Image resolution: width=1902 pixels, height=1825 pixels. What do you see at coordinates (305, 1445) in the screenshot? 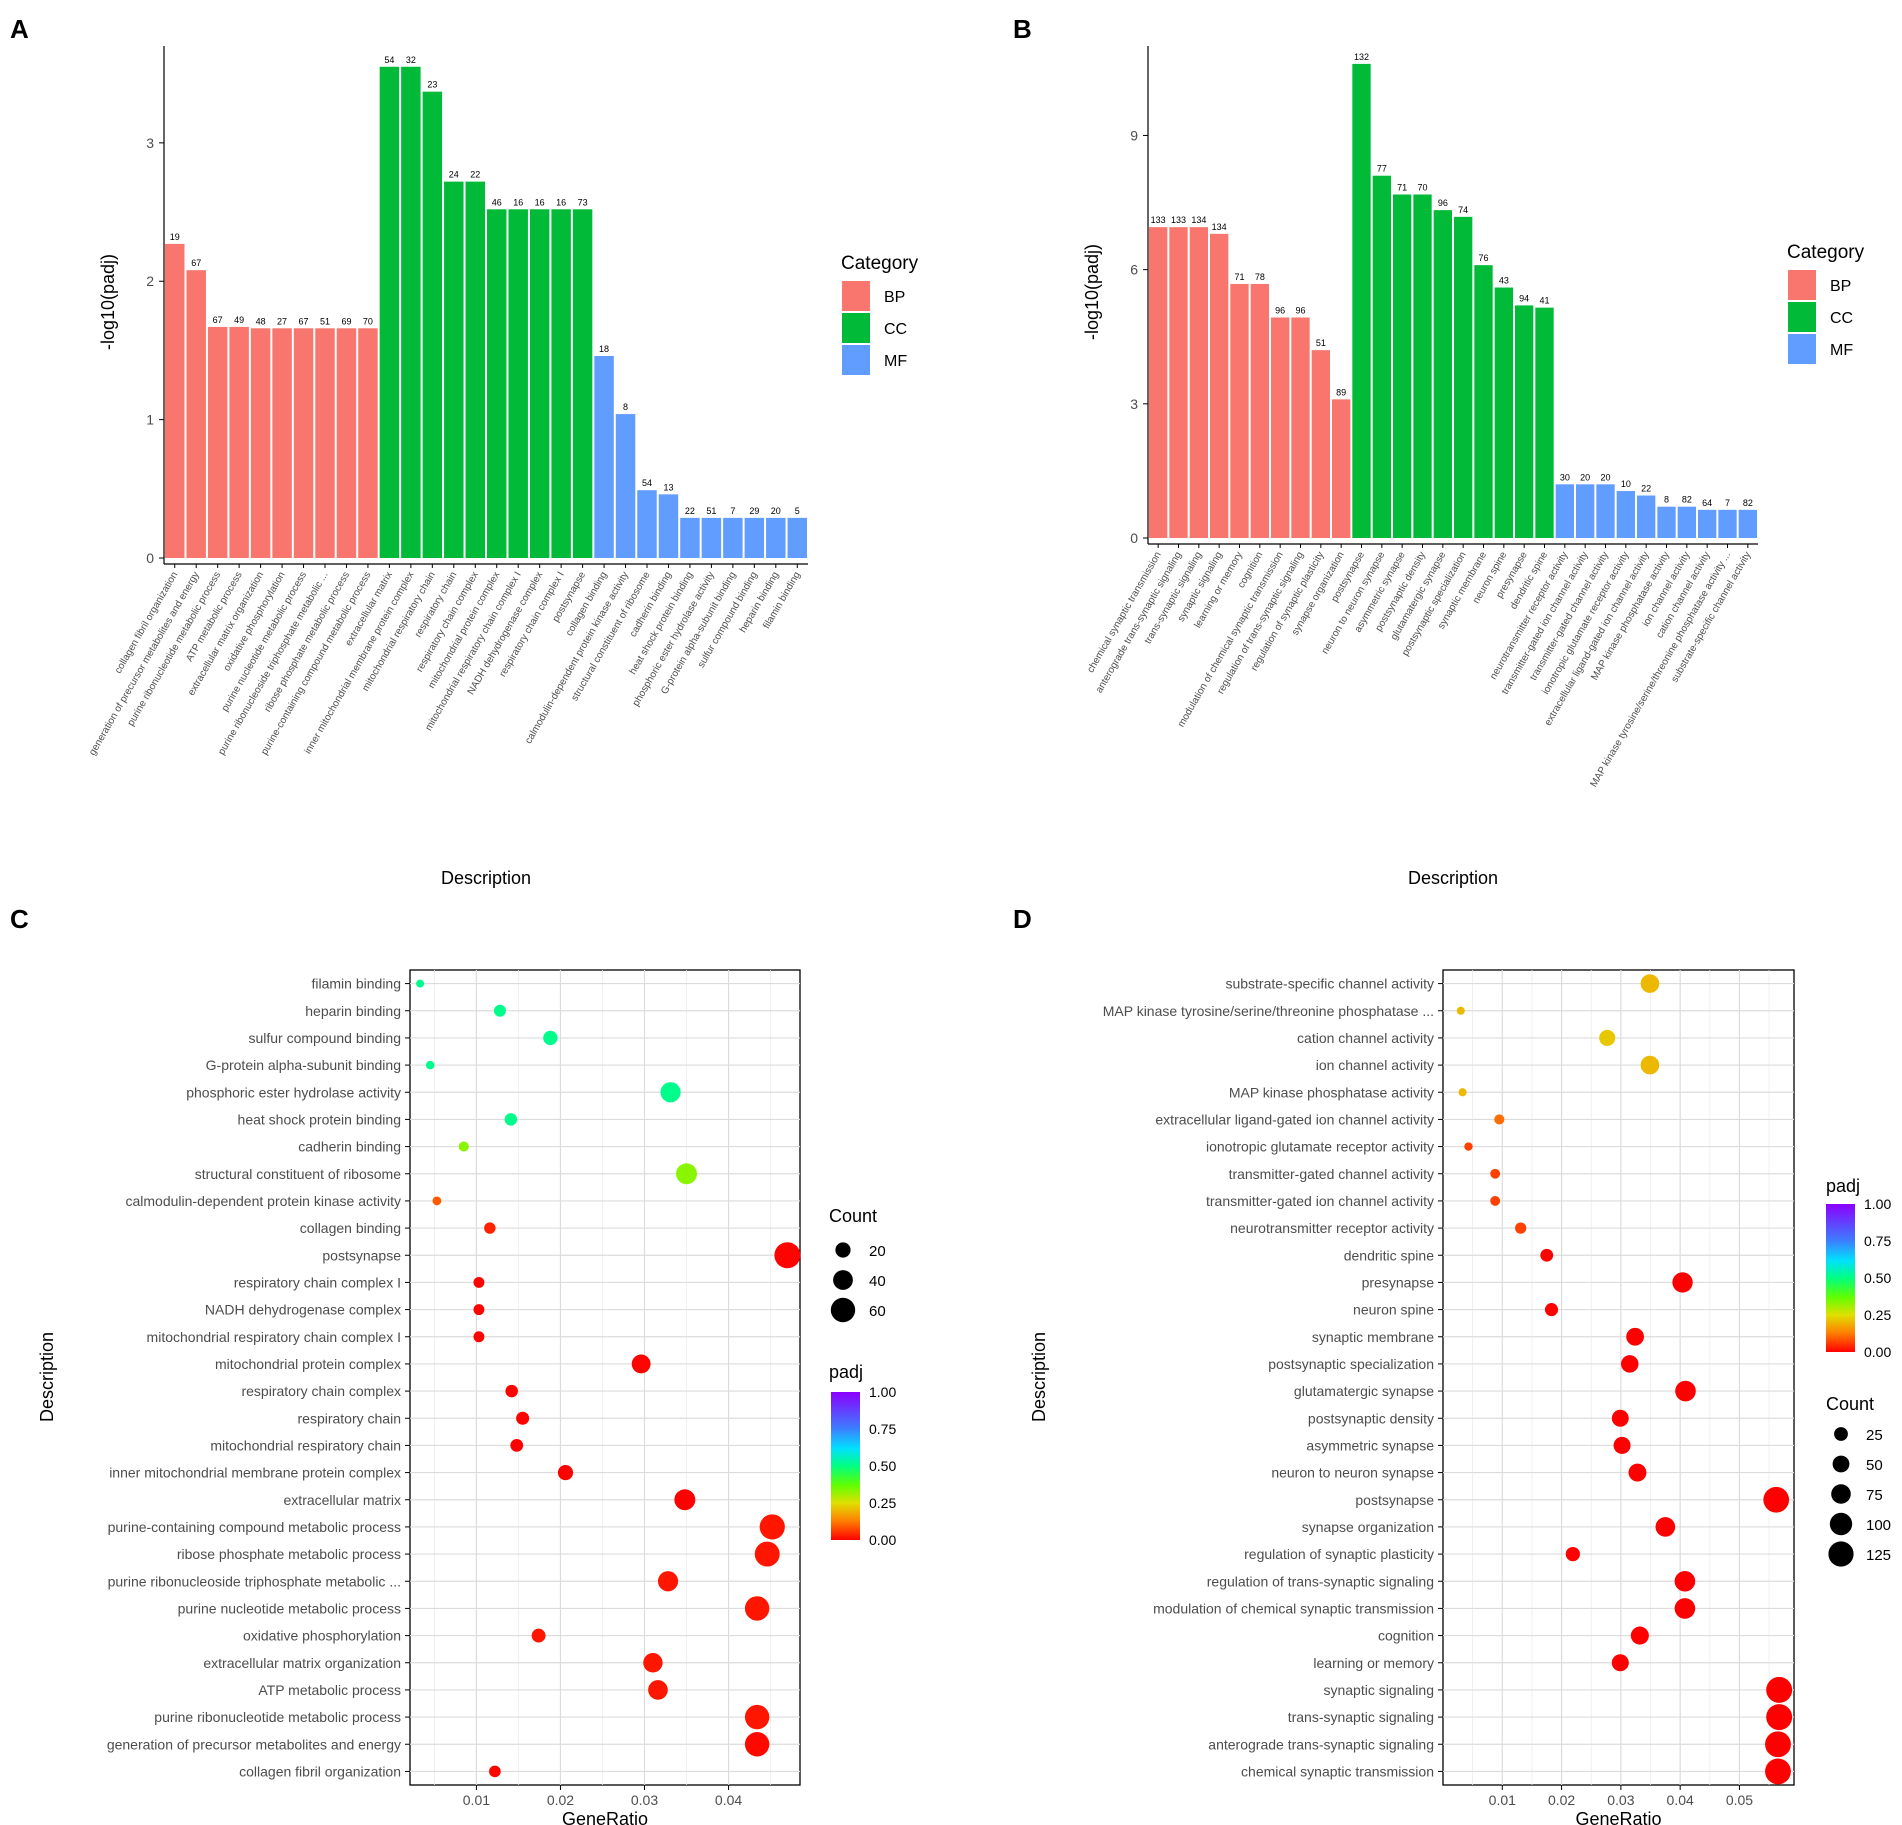
I see `y-tick-label: mitochondrial respiratory chain` at bounding box center [305, 1445].